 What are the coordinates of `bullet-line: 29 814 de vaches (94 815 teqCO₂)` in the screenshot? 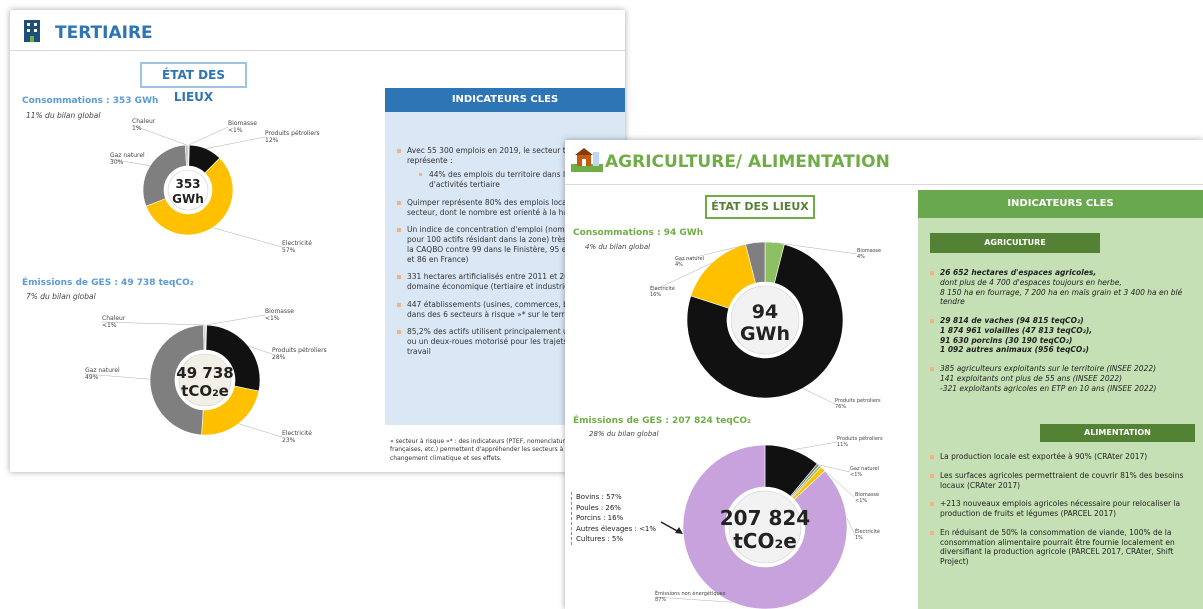 It's located at (1012, 320).